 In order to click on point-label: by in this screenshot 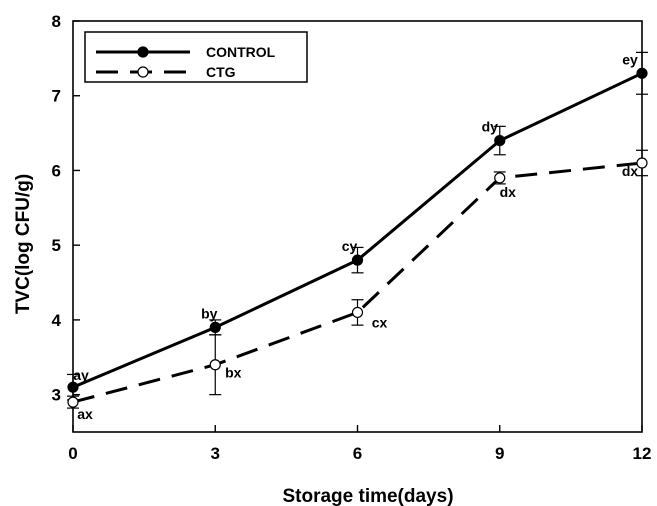, I will do `click(209, 313)`.